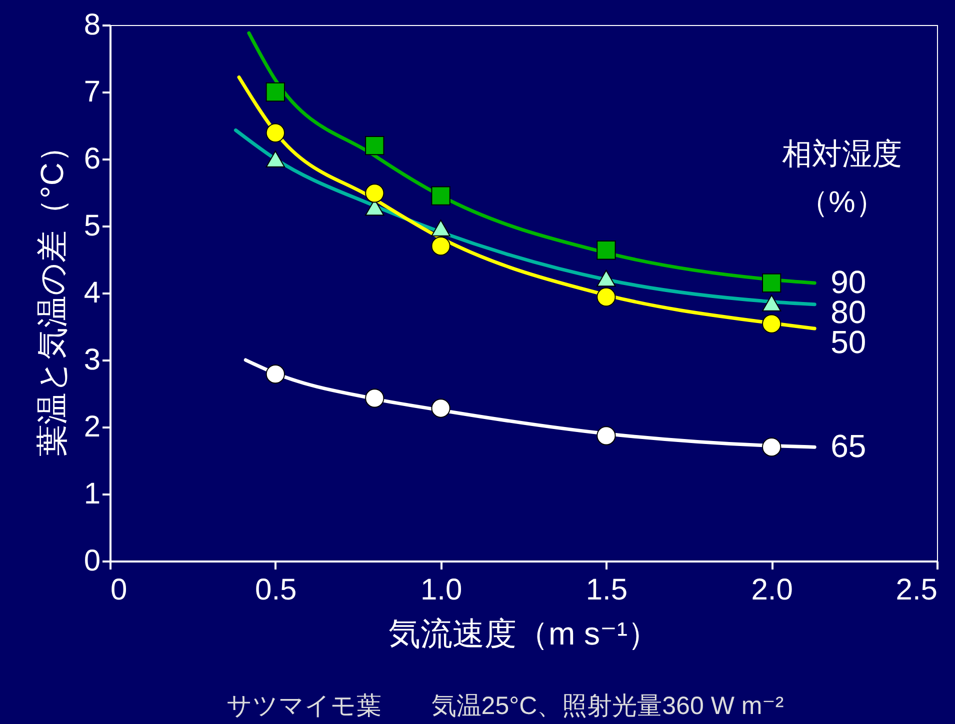  Describe the element at coordinates (276, 590) in the screenshot. I see `x-tick-label: 0.5` at that location.